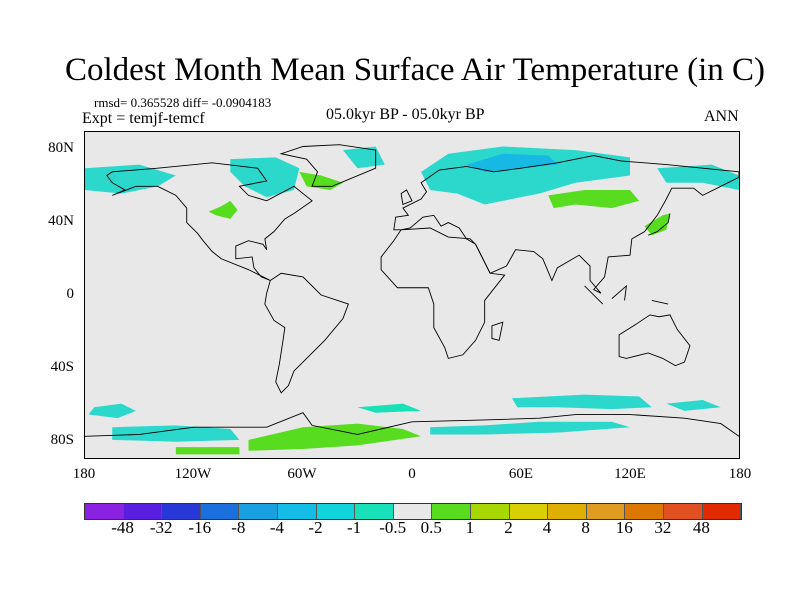  Describe the element at coordinates (630, 474) in the screenshot. I see `lon-label: 120E` at that location.